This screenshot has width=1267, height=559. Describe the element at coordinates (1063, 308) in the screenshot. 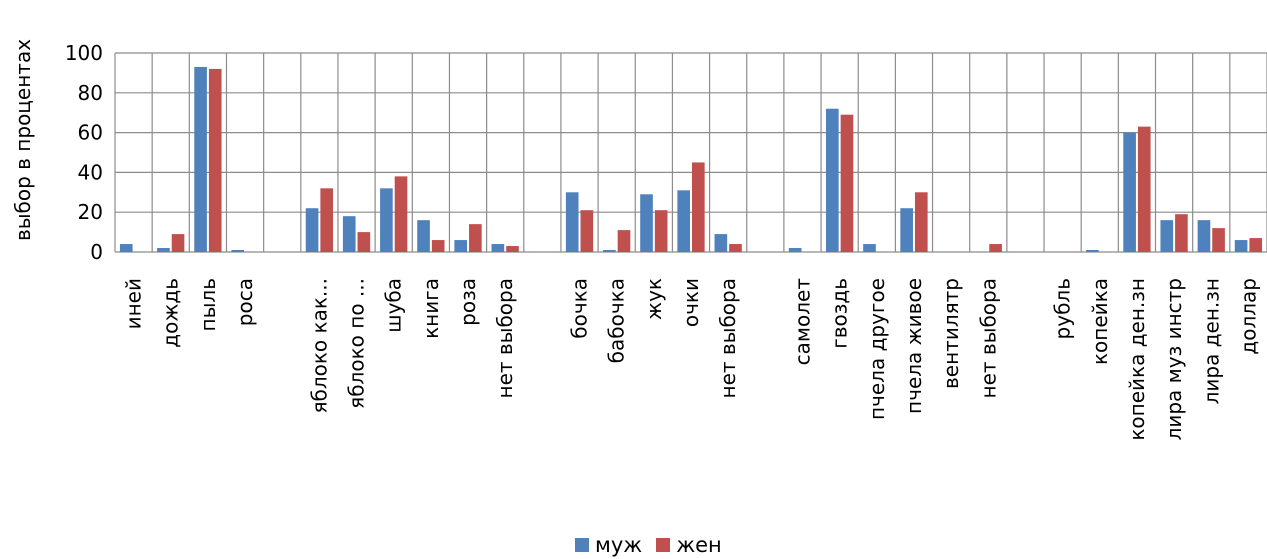

I see `x-category-label: рубль` at that location.